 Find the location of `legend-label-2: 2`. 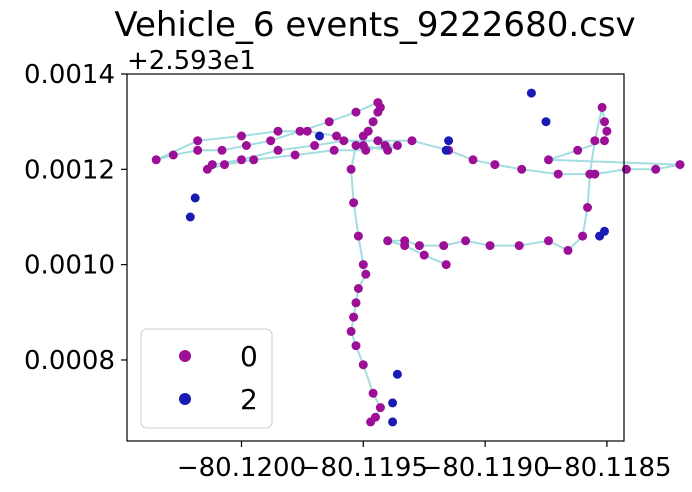

legend-label-2: 2 is located at coordinates (249, 399).